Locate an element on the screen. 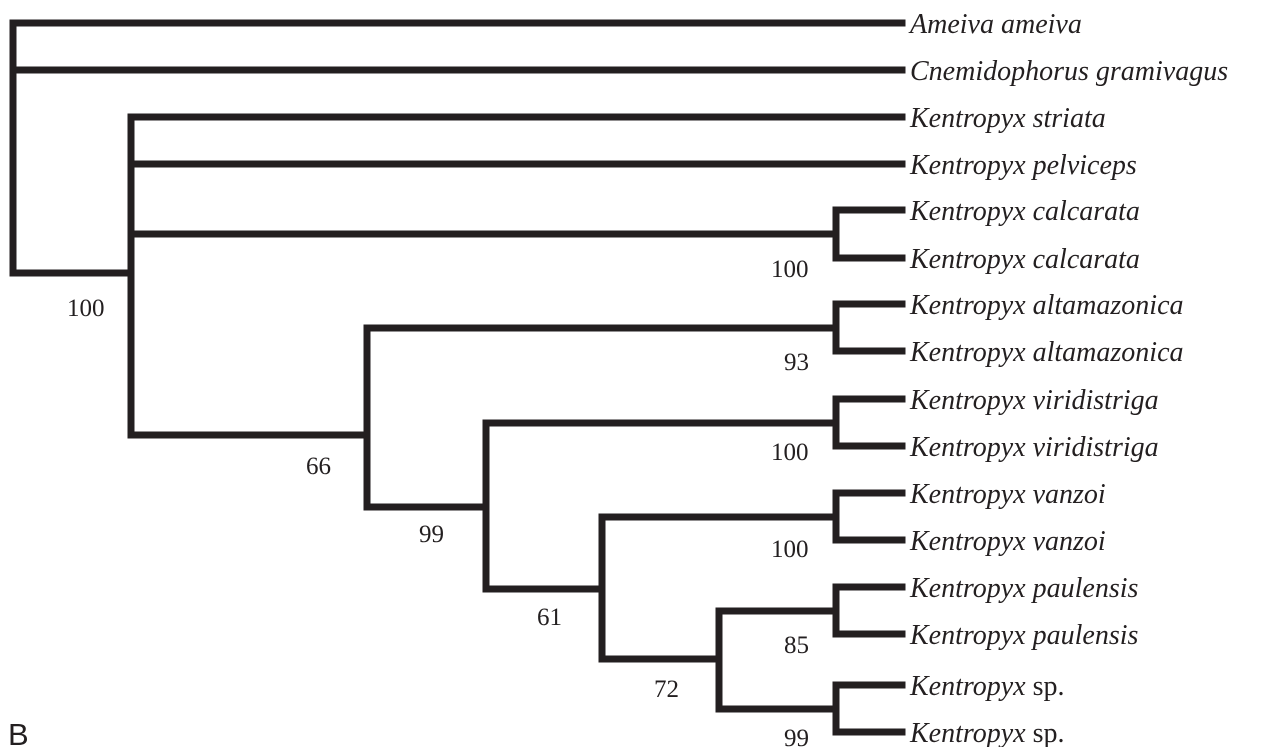  taxon-label: Ameiva ameiva is located at coordinates (995, 24).